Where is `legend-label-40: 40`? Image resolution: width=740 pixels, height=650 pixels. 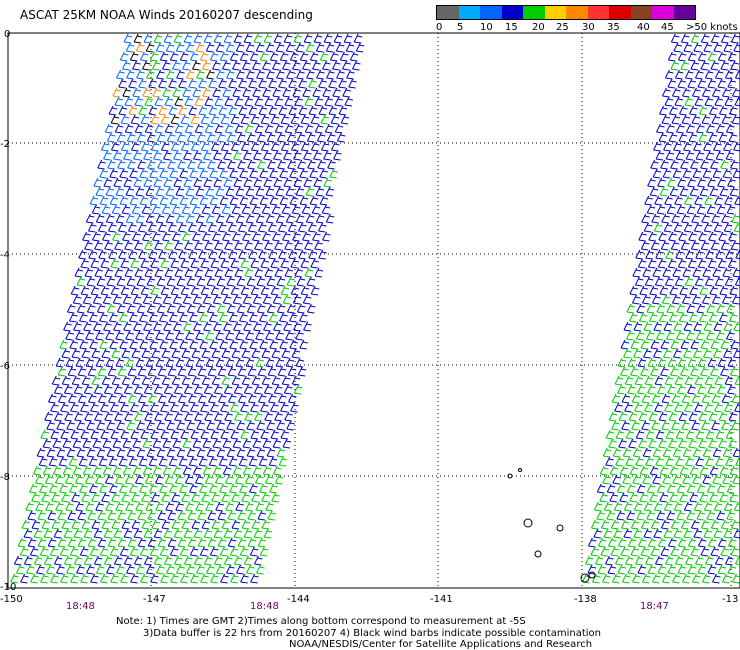 legend-label-40: 40 is located at coordinates (643, 27).